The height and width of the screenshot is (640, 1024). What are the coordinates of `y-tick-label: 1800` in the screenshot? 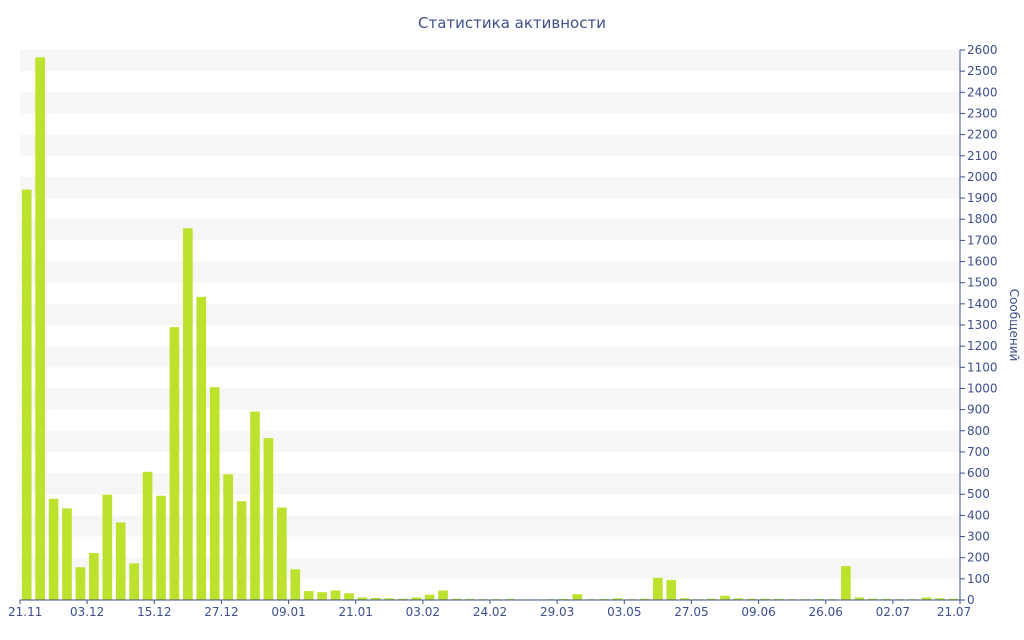 It's located at (982, 219).